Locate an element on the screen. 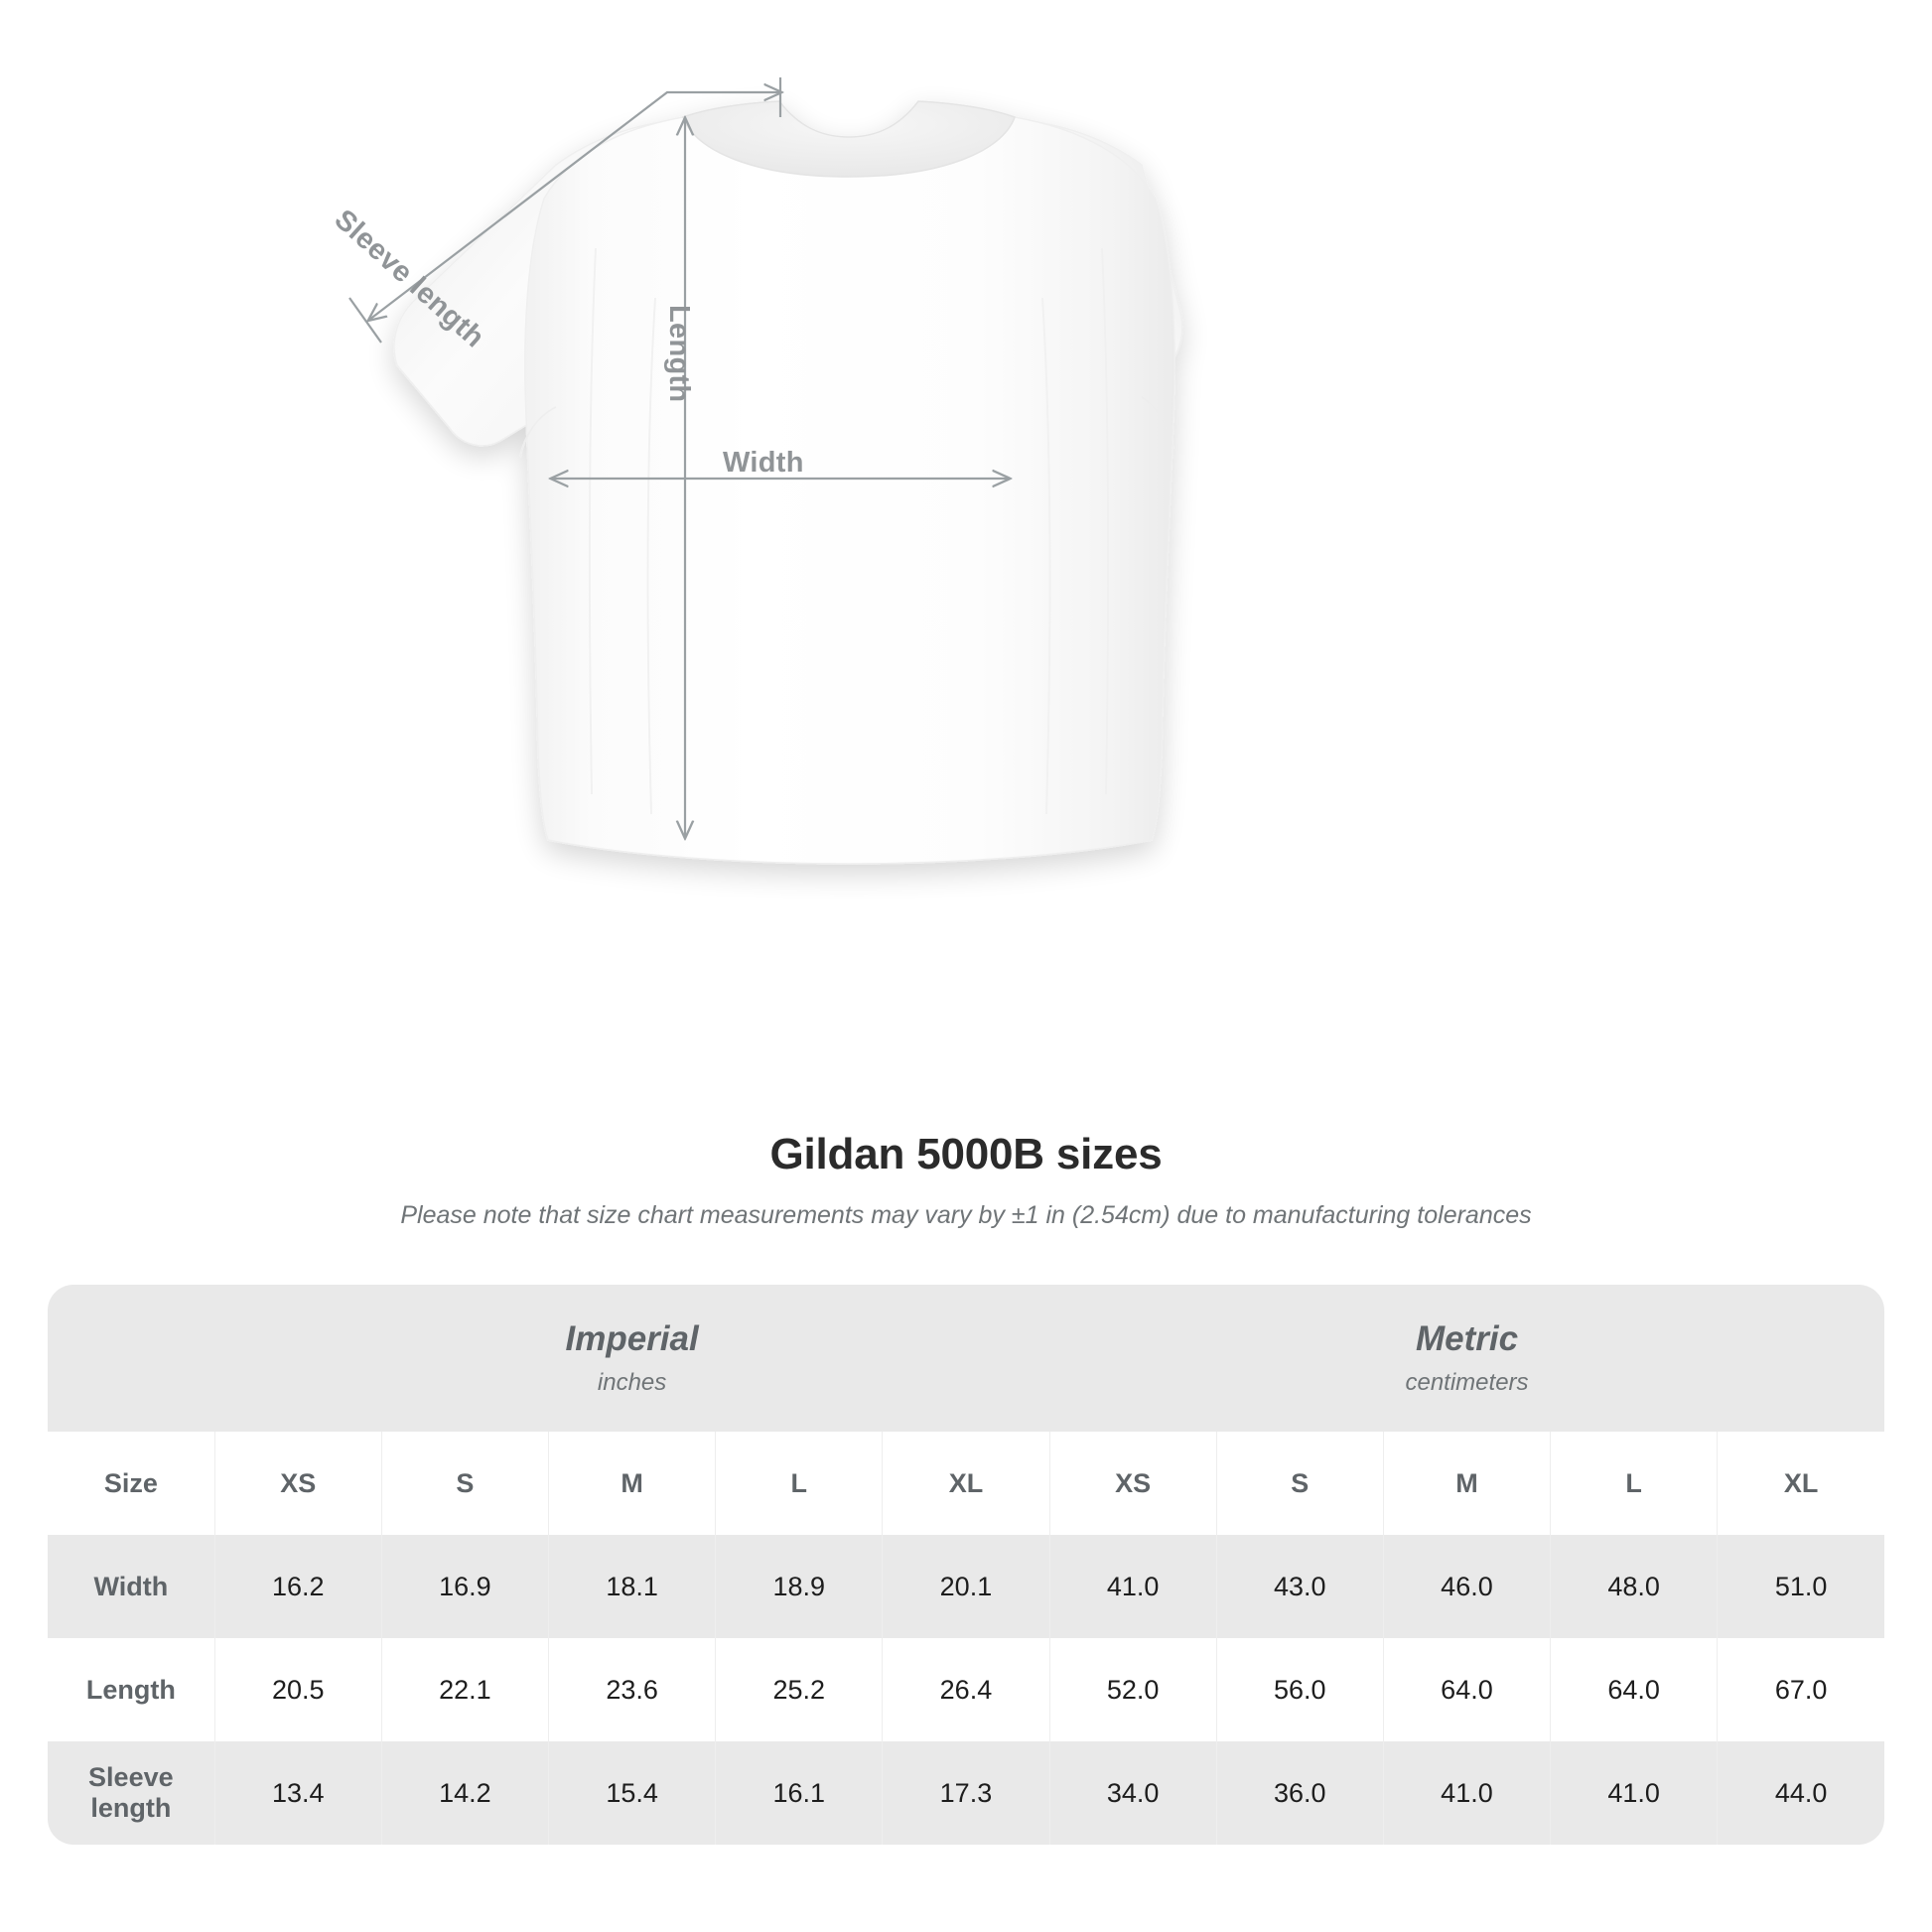  cell-sleeve-imperial-xs: 13.4 is located at coordinates (298, 1793).